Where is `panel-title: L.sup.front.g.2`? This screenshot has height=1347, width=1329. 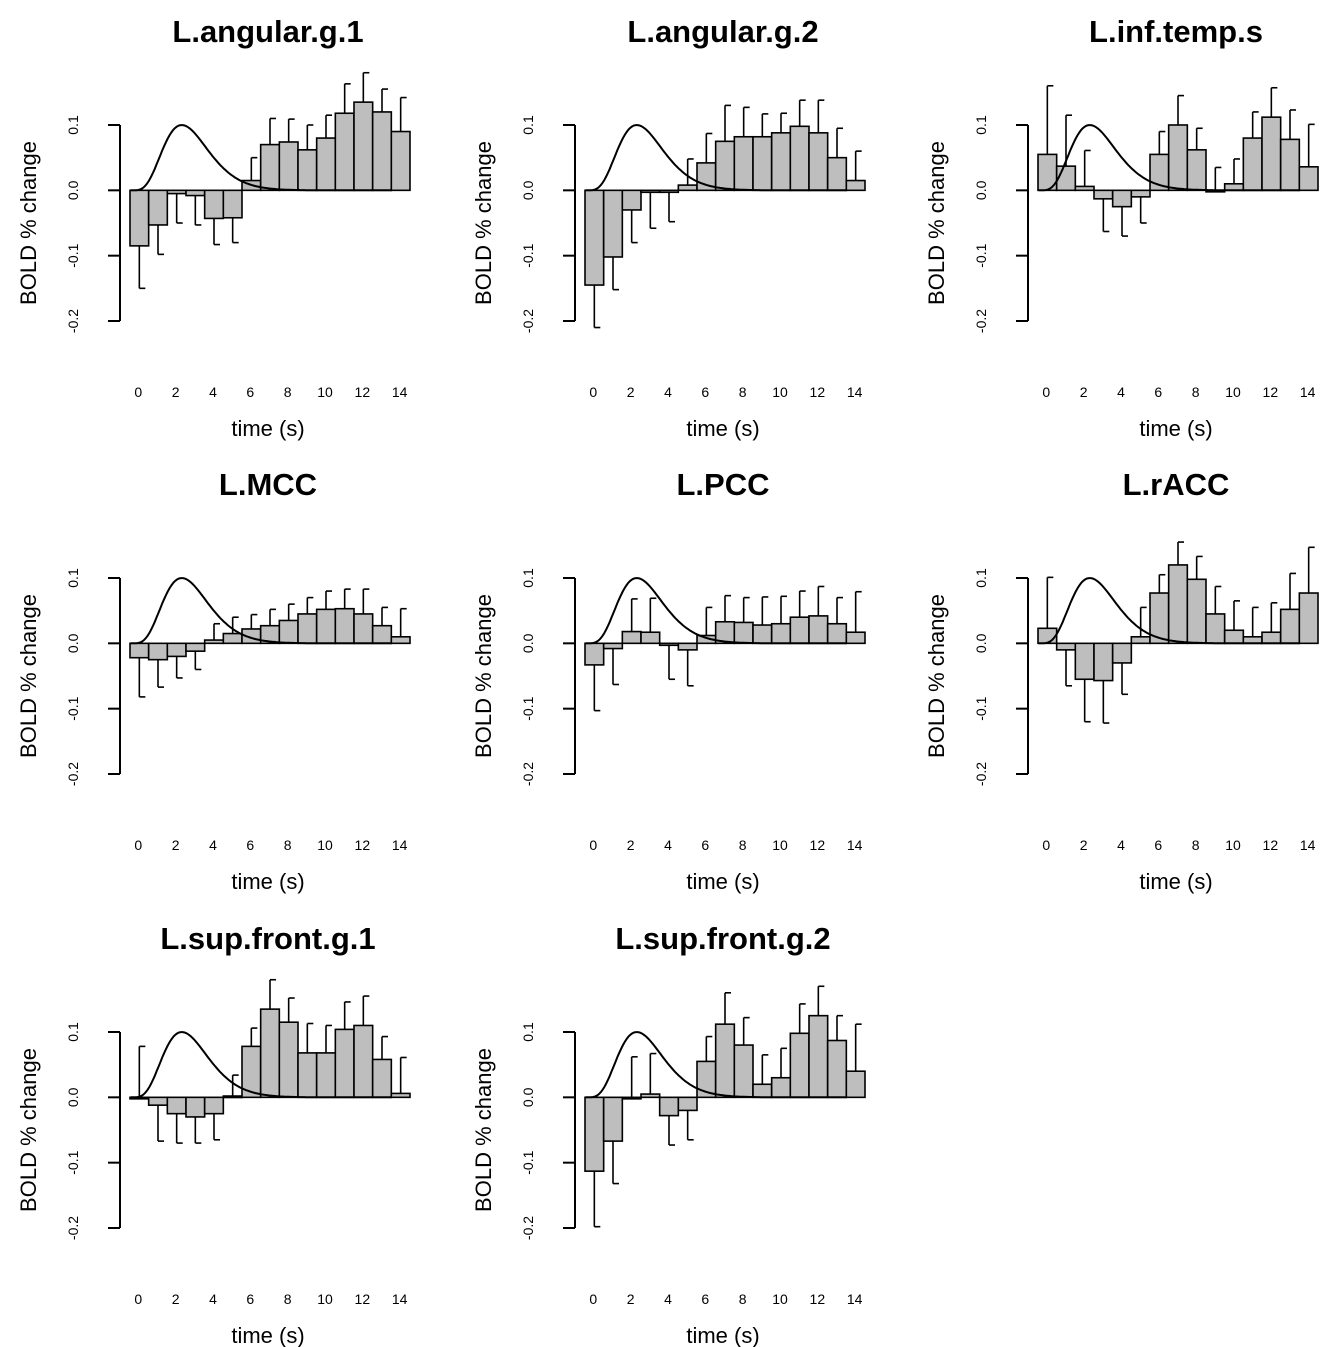 panel-title: L.sup.front.g.2 is located at coordinates (722, 938).